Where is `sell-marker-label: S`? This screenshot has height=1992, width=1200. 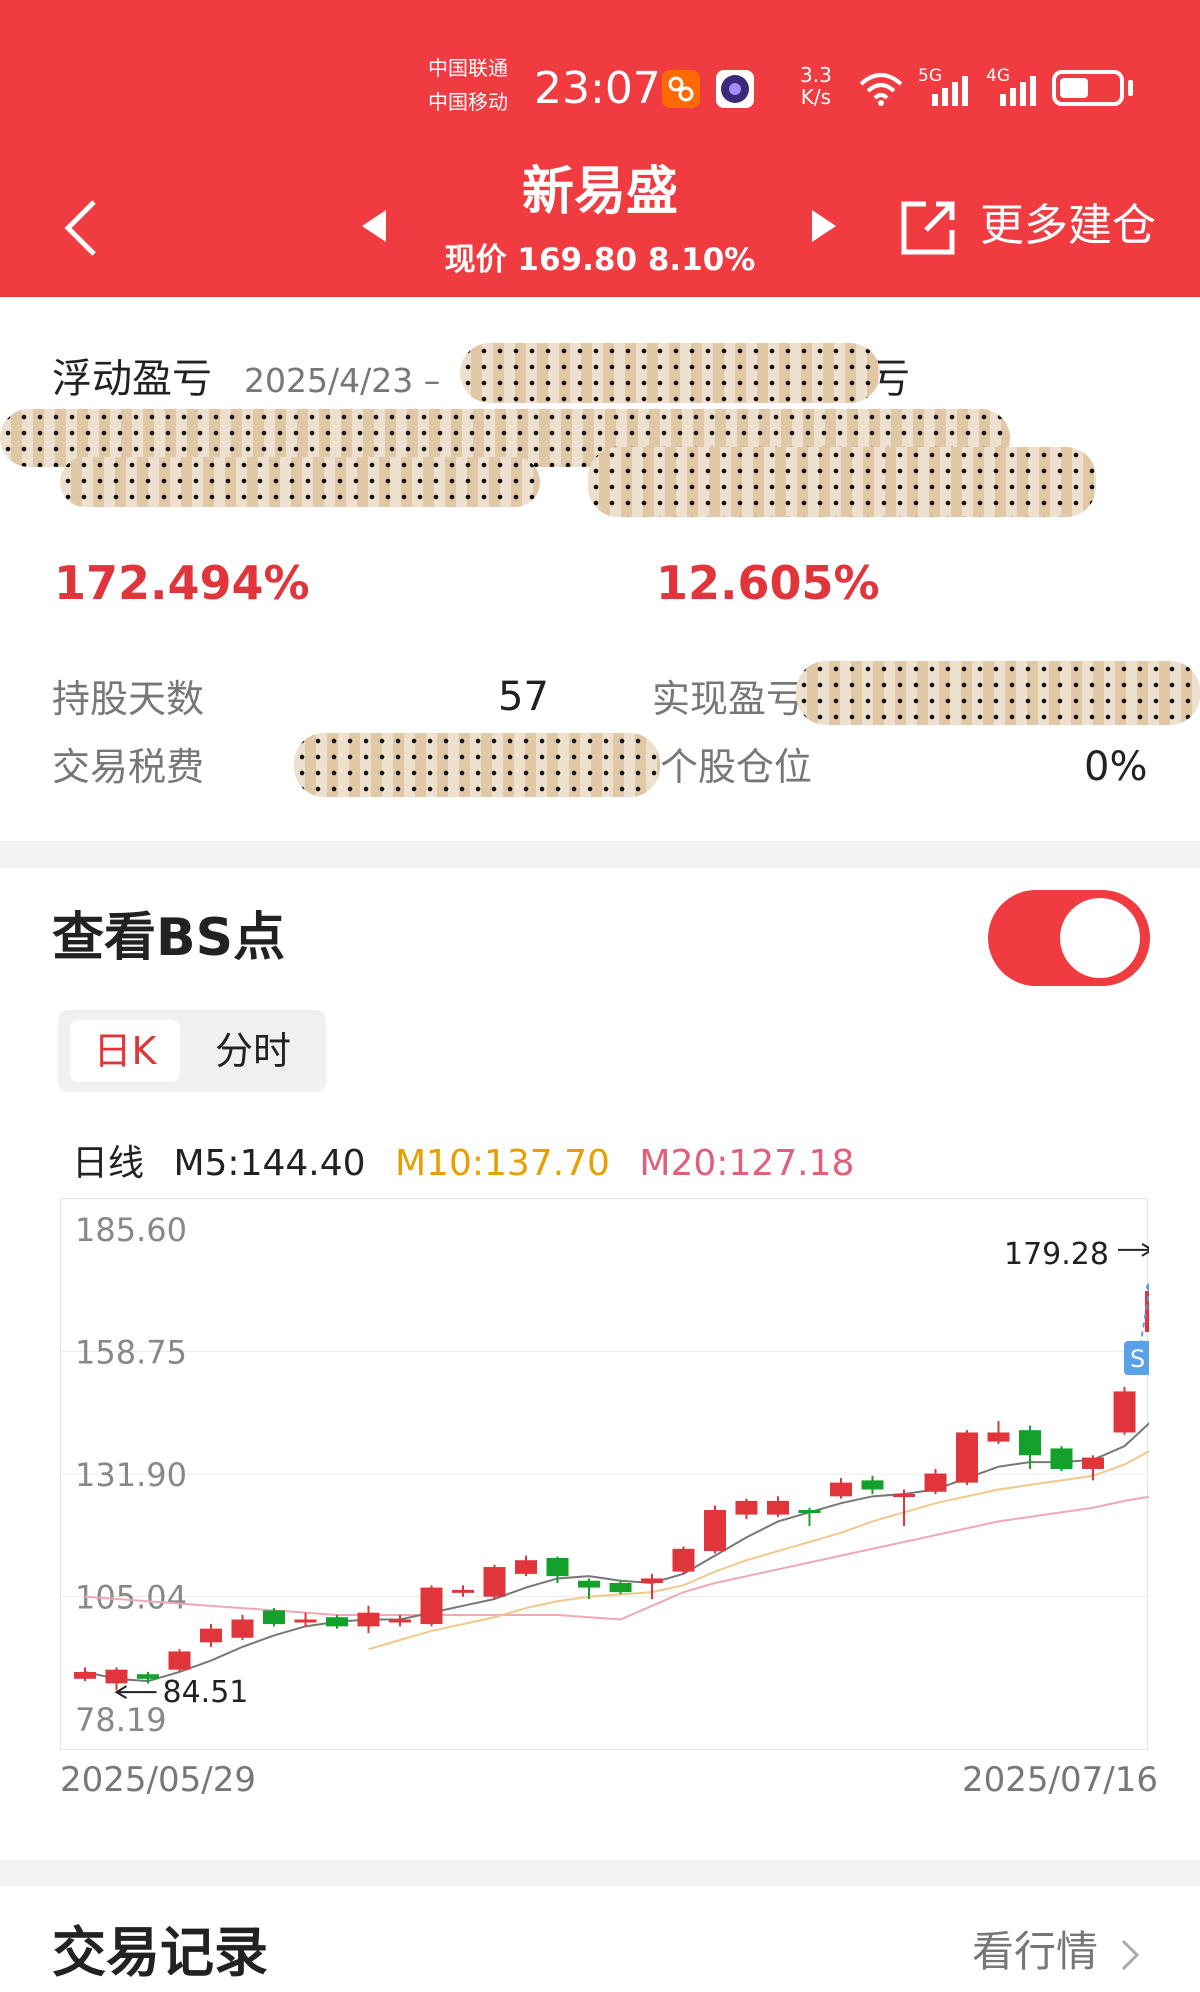
sell-marker-label: S is located at coordinates (1137, 1359).